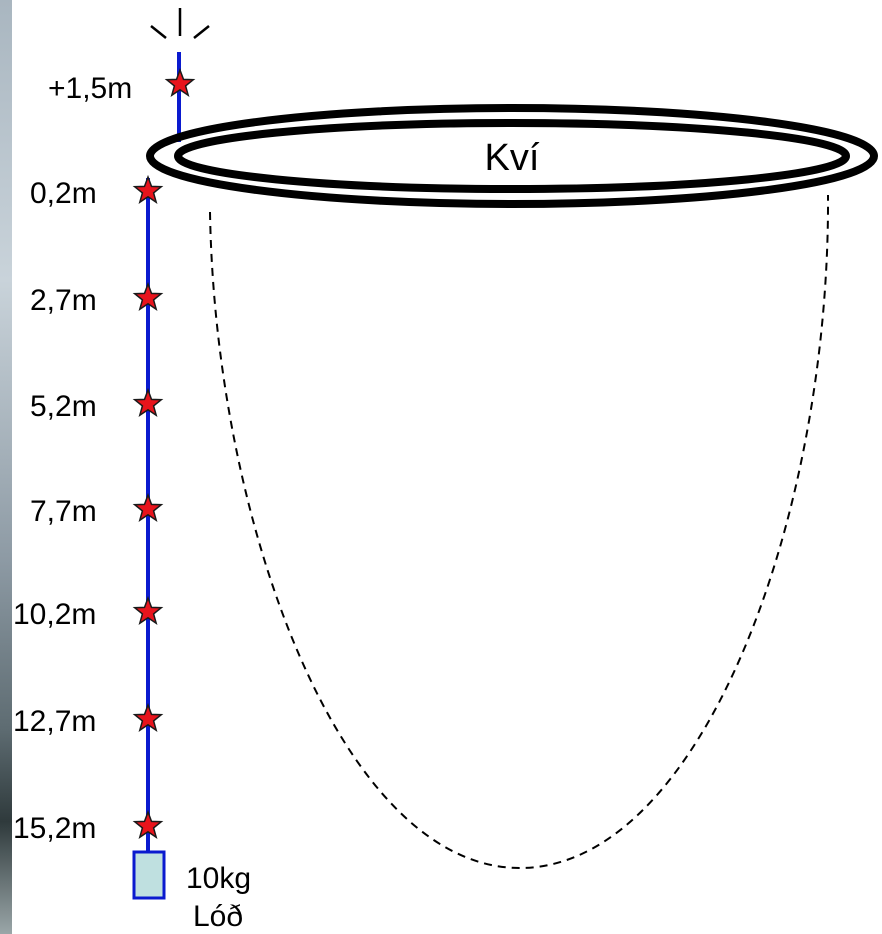 The height and width of the screenshot is (934, 882). Describe the element at coordinates (63, 511) in the screenshot. I see `depth-label: 7,7m` at that location.